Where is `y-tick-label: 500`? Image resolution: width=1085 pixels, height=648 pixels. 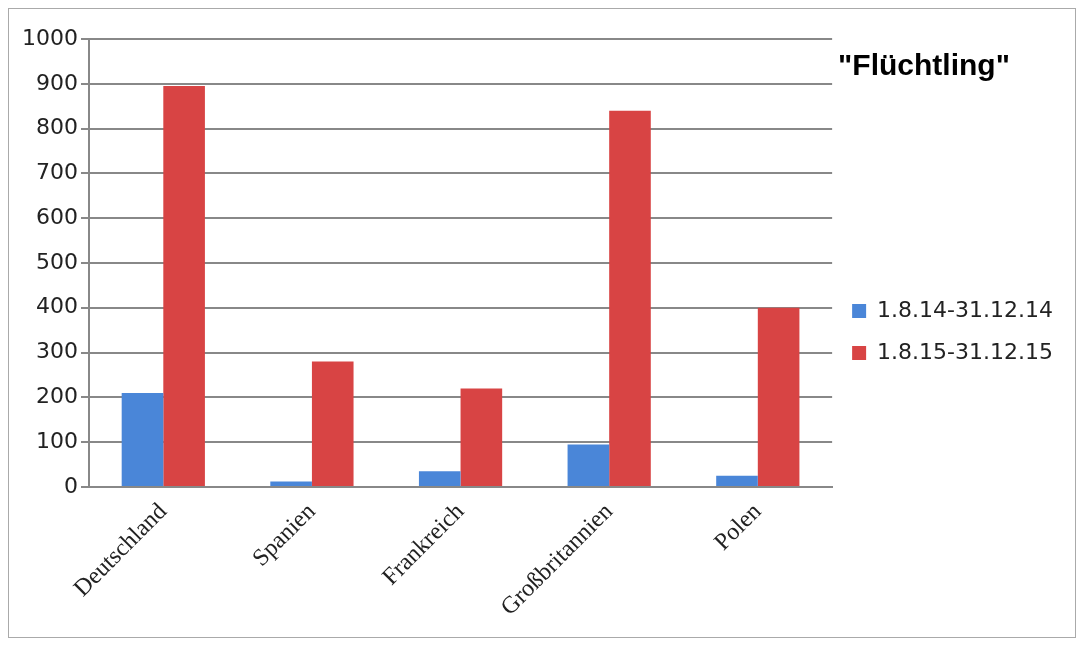 y-tick-label: 500 is located at coordinates (56, 261).